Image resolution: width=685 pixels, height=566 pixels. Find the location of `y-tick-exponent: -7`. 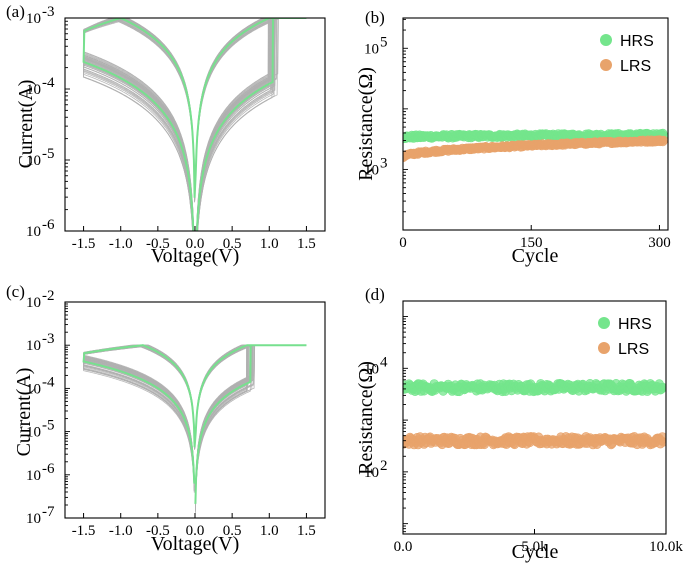

y-tick-exponent: -7 is located at coordinates (48, 512).